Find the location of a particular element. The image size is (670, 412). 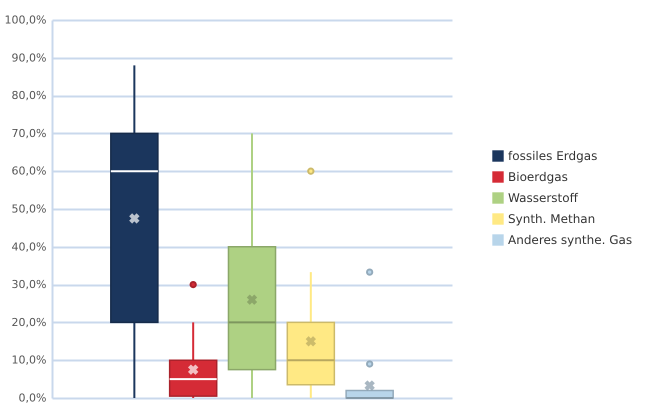

y-tick-label: 30,0% is located at coordinates (29, 285).